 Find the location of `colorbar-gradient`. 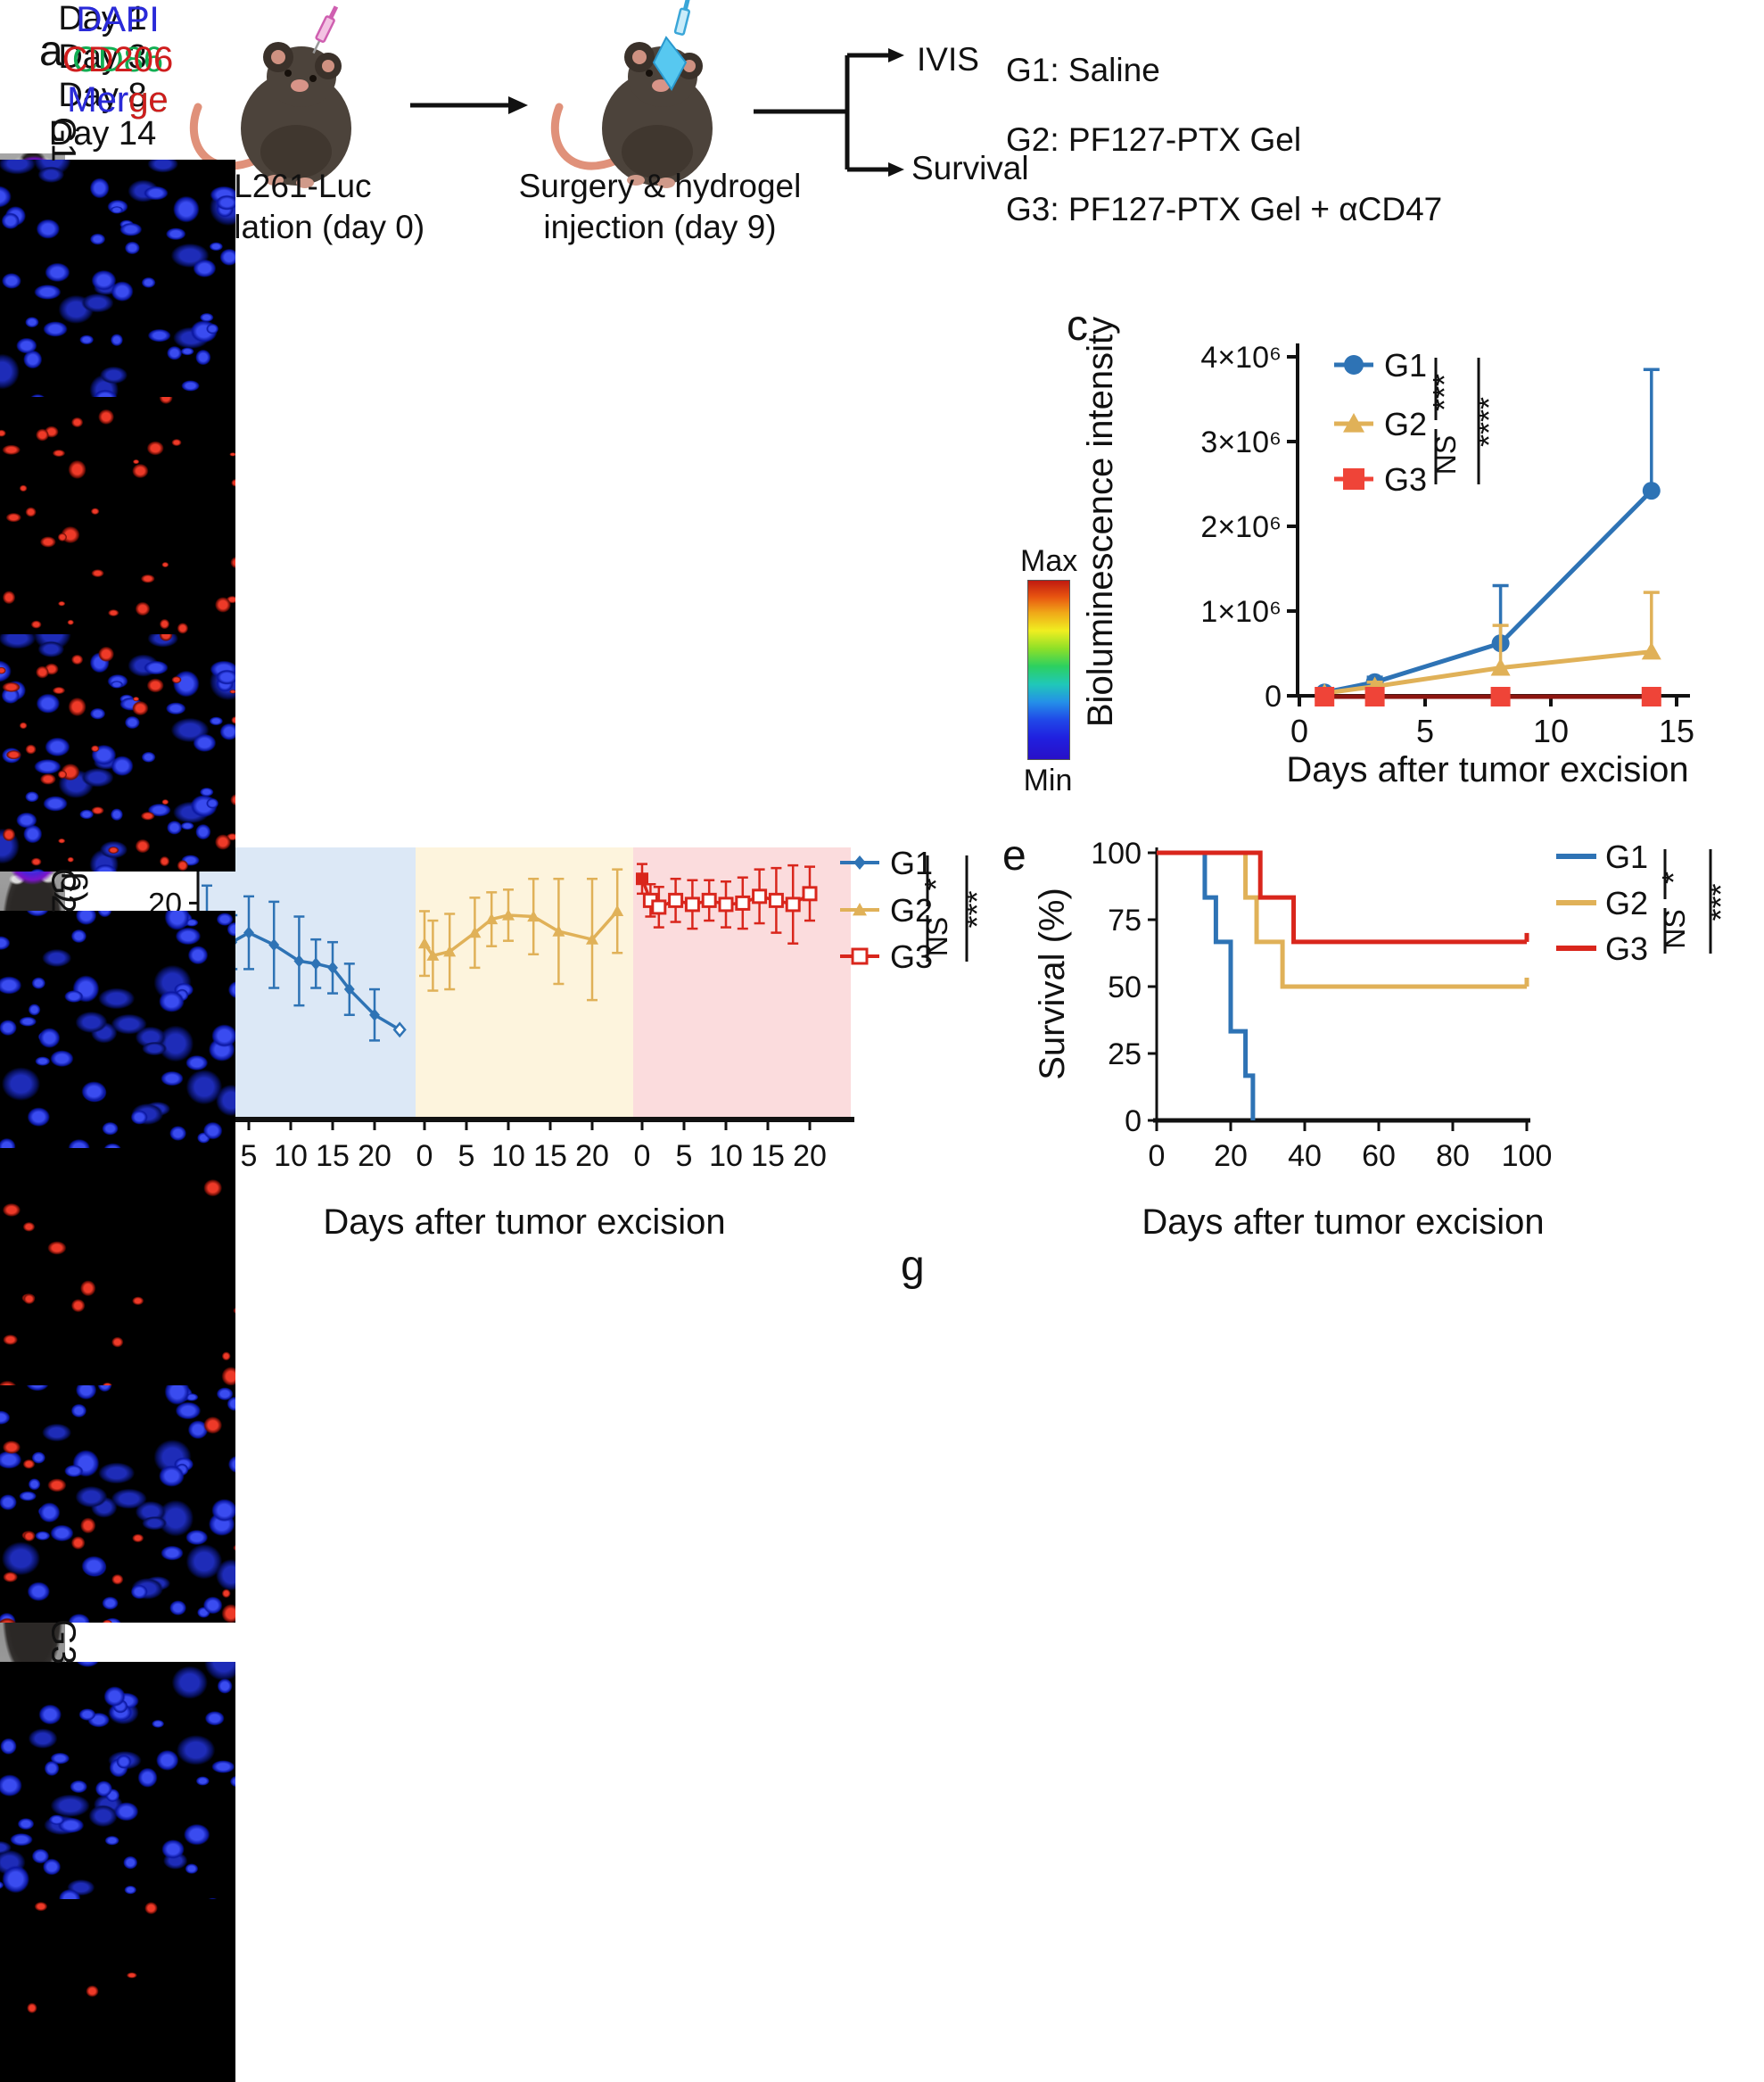

colorbar-gradient is located at coordinates (1048, 670).